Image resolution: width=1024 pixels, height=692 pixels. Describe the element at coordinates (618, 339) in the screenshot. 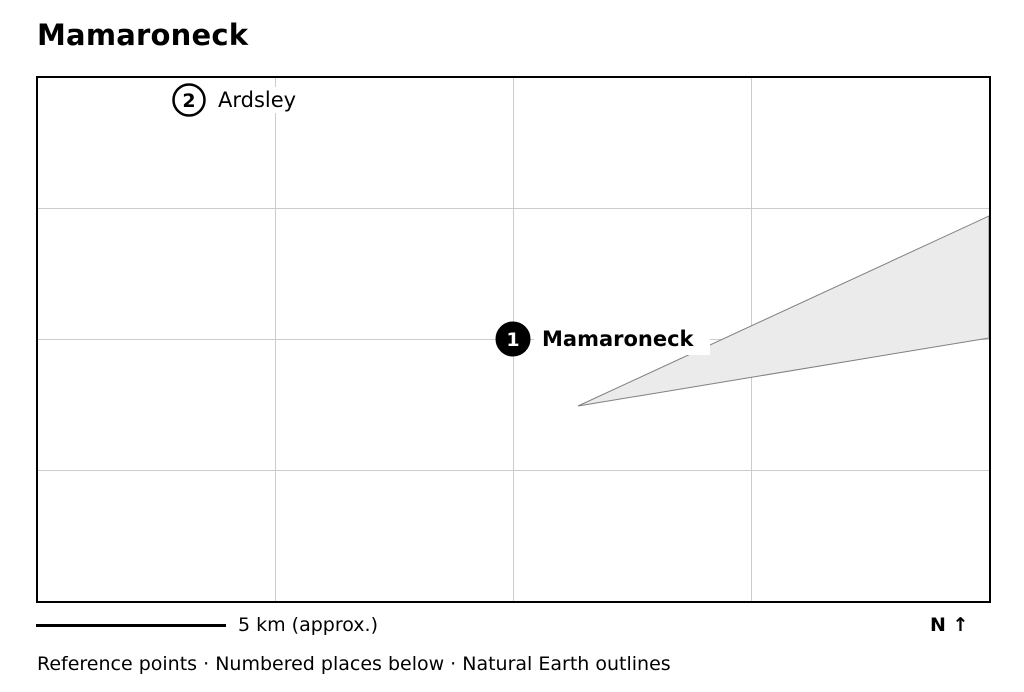

I see `place-name: Mamaroneck` at that location.